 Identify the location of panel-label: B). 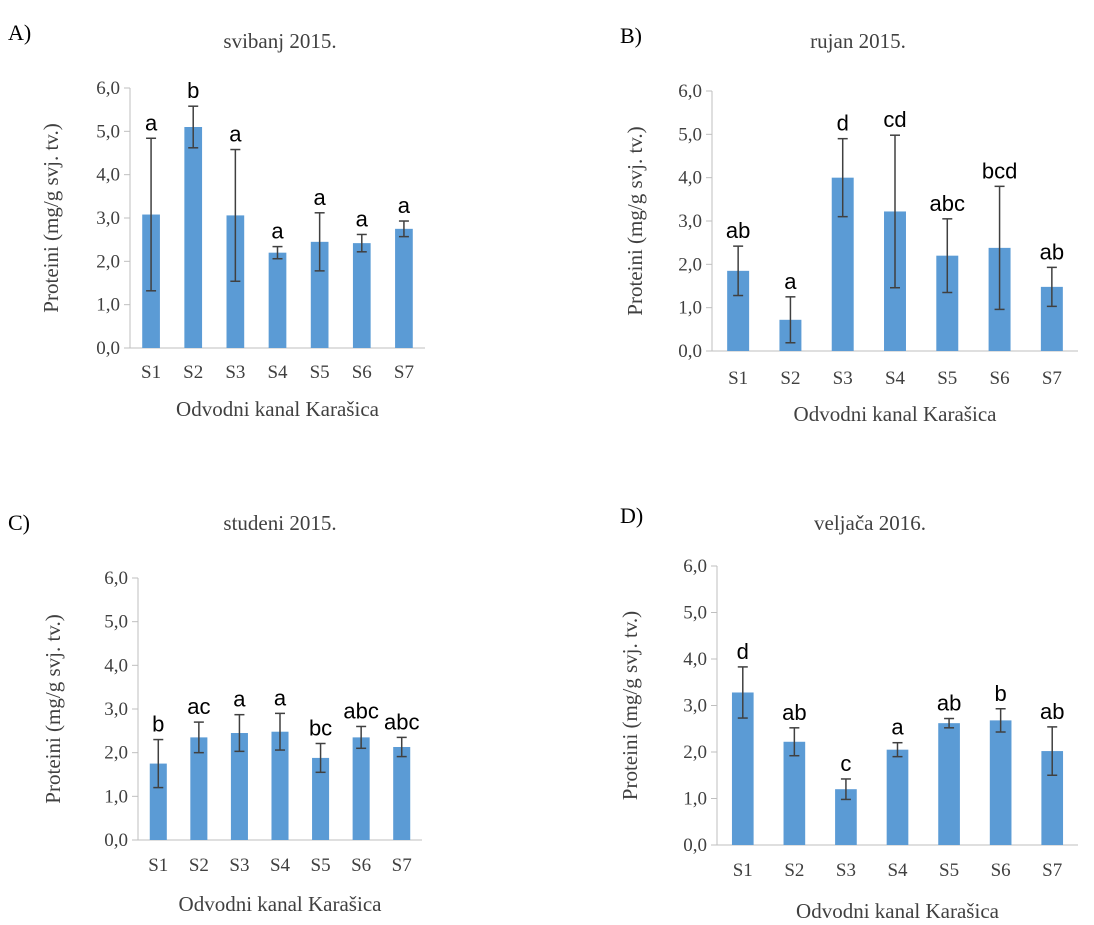
(631, 35).